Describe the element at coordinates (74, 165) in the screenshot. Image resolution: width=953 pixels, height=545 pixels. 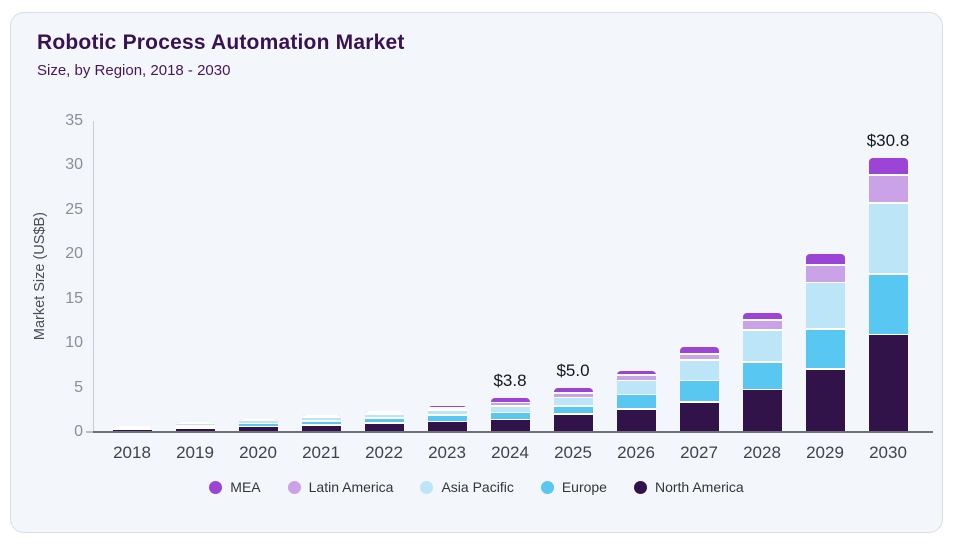
I see `y-tick-label: 30` at that location.